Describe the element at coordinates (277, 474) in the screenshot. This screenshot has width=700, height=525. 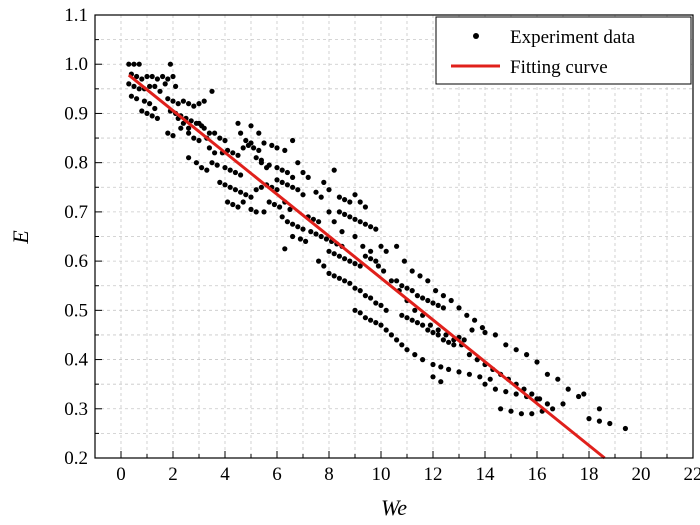
I see `x-tick-label: 6` at that location.